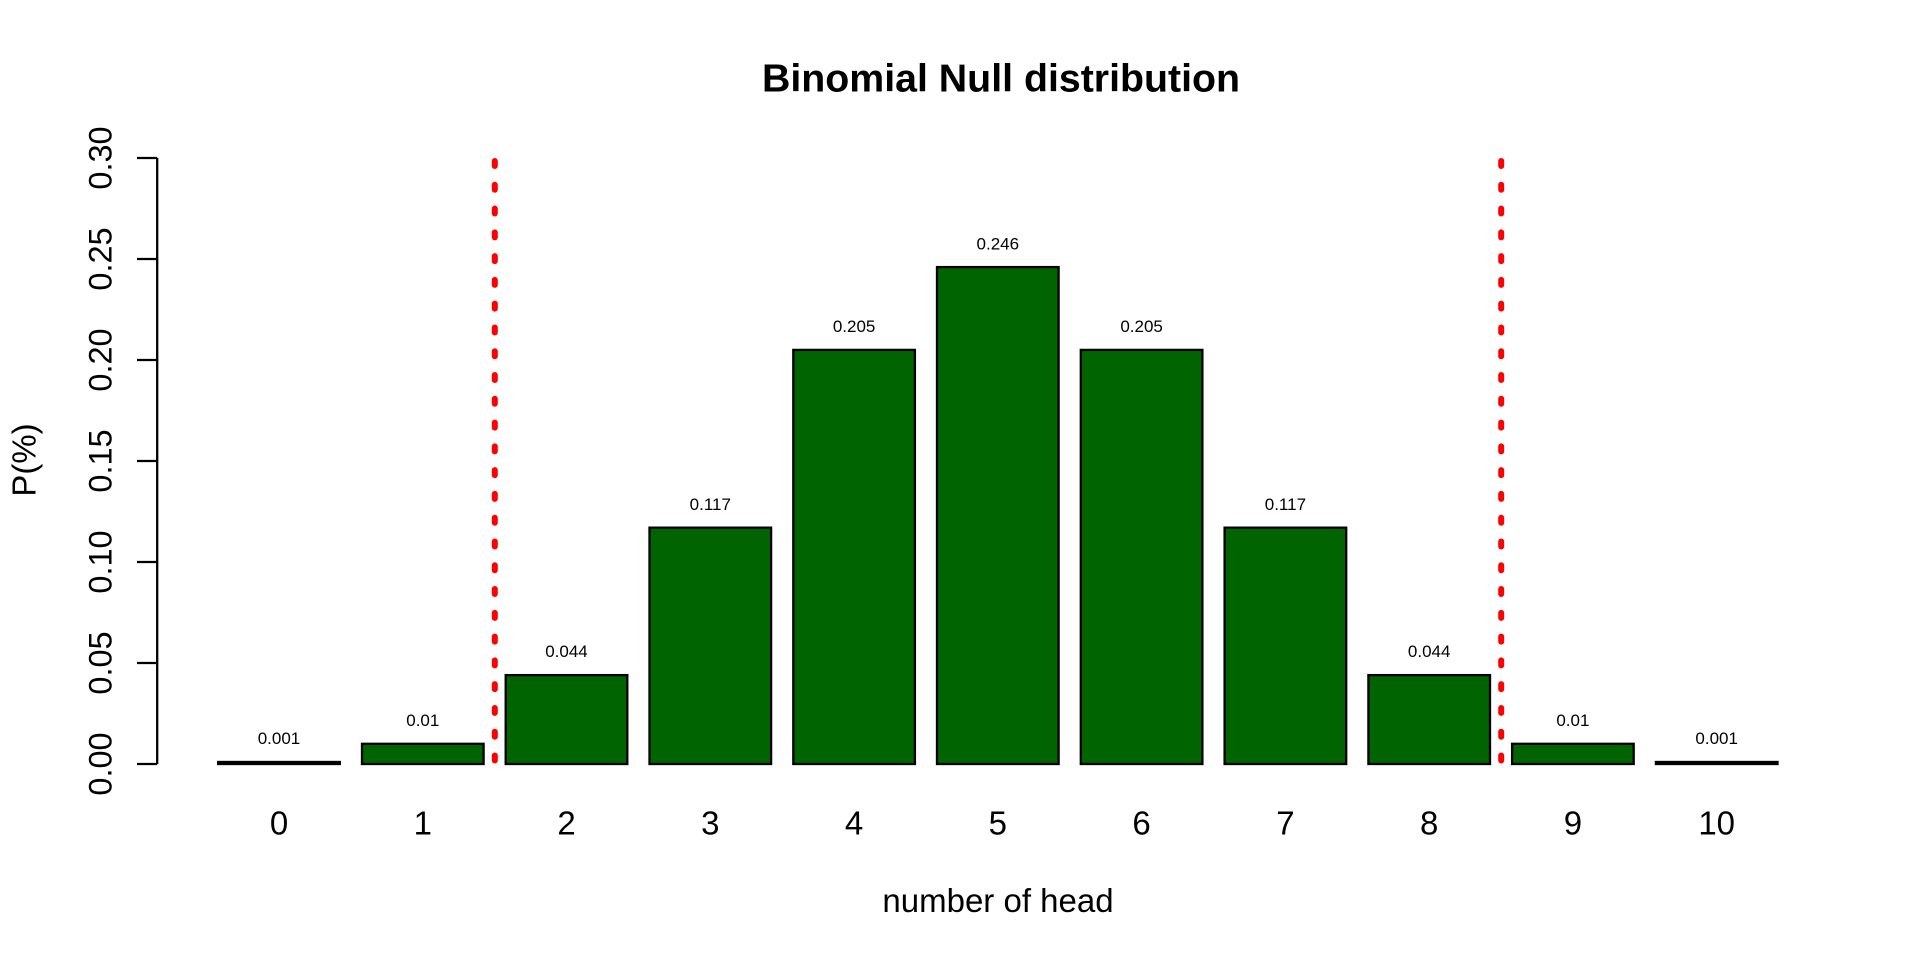 This screenshot has height=960, width=1920. What do you see at coordinates (854, 823) in the screenshot?
I see `svg-text: 4` at bounding box center [854, 823].